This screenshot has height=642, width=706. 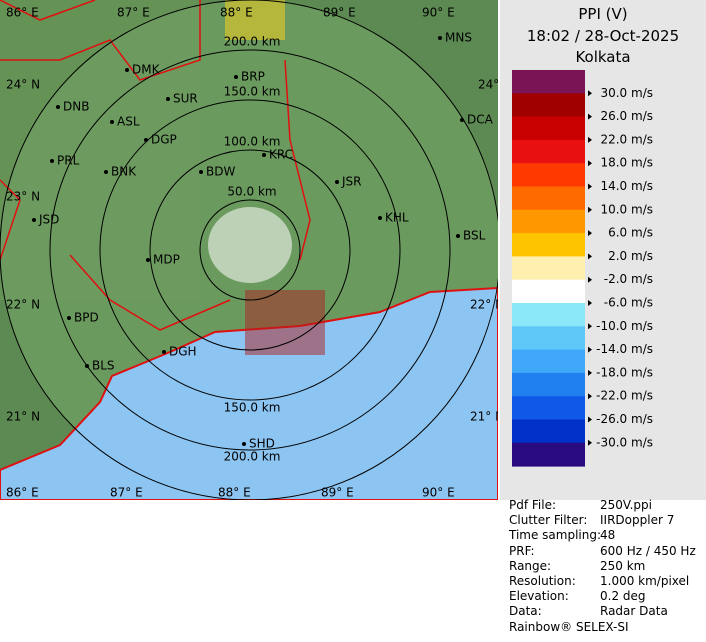 What do you see at coordinates (23, 85) in the screenshot?
I see `lat-label: 24° N` at bounding box center [23, 85].